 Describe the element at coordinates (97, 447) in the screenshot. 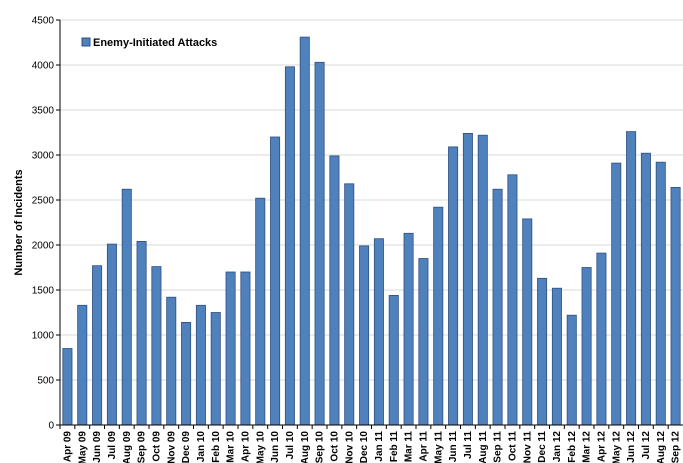

I see `x-tick-label: Jun 09` at that location.